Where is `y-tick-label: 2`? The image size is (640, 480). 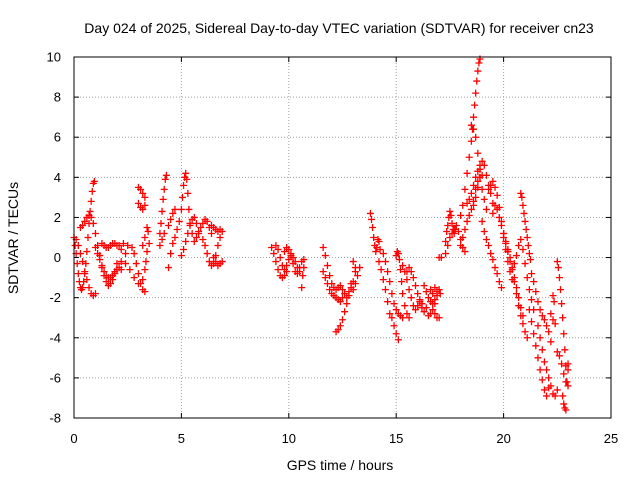 y-tick-label: 2 is located at coordinates (57, 217).